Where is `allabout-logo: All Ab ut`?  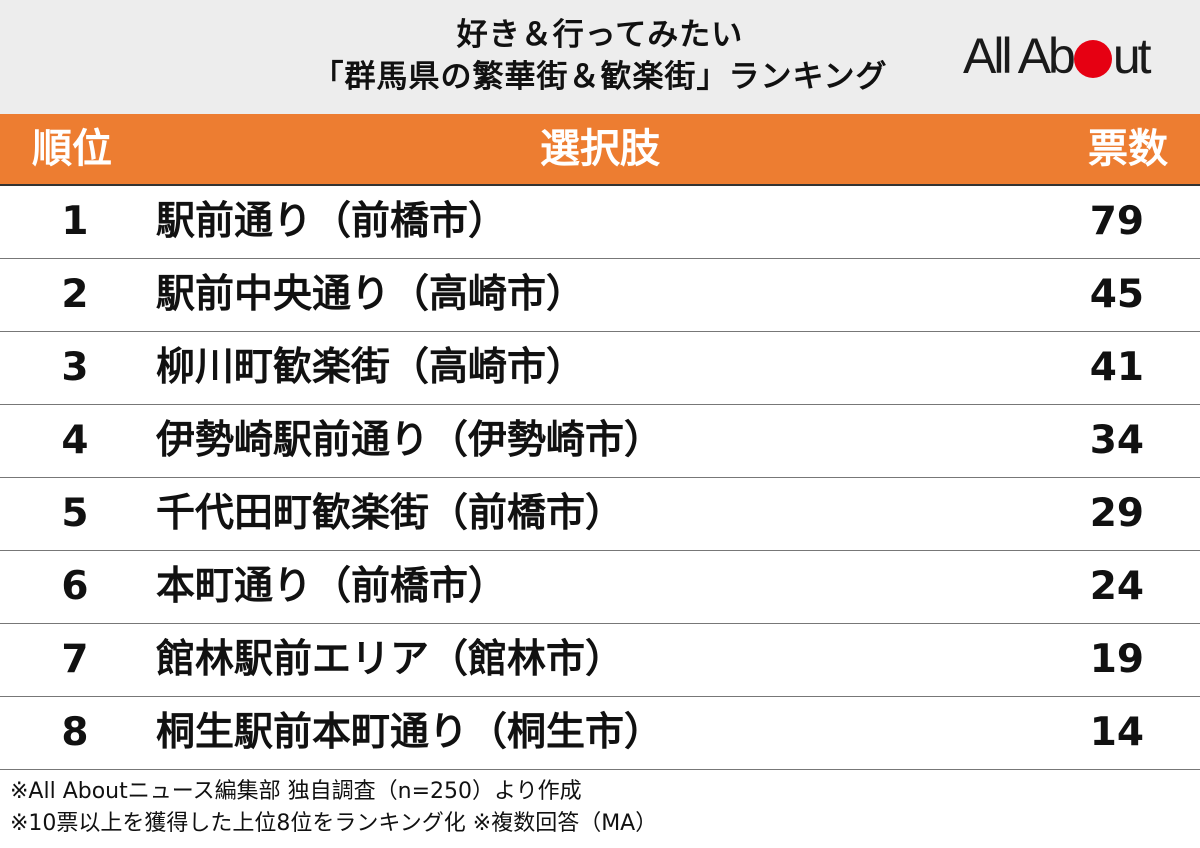
allabout-logo: All Ab ut is located at coordinates (1057, 56).